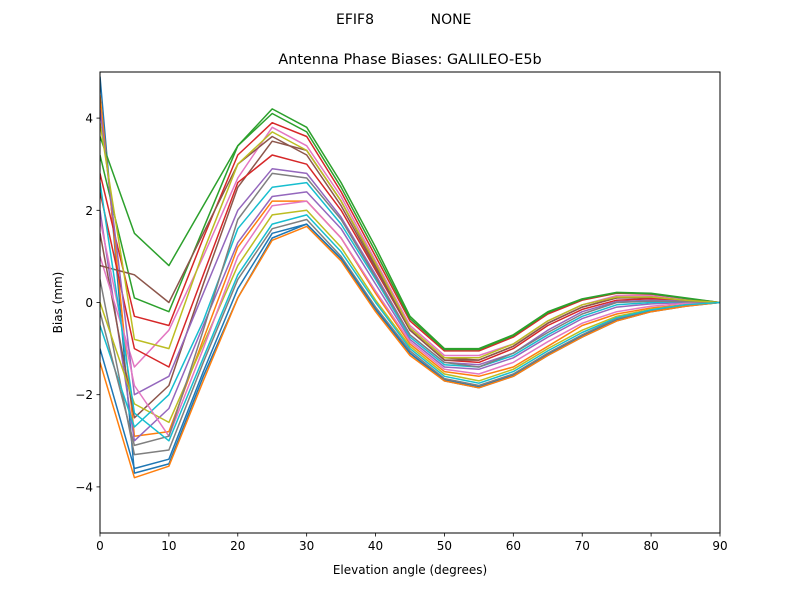  Describe the element at coordinates (89, 119) in the screenshot. I see `y-tick-label: 4` at that location.